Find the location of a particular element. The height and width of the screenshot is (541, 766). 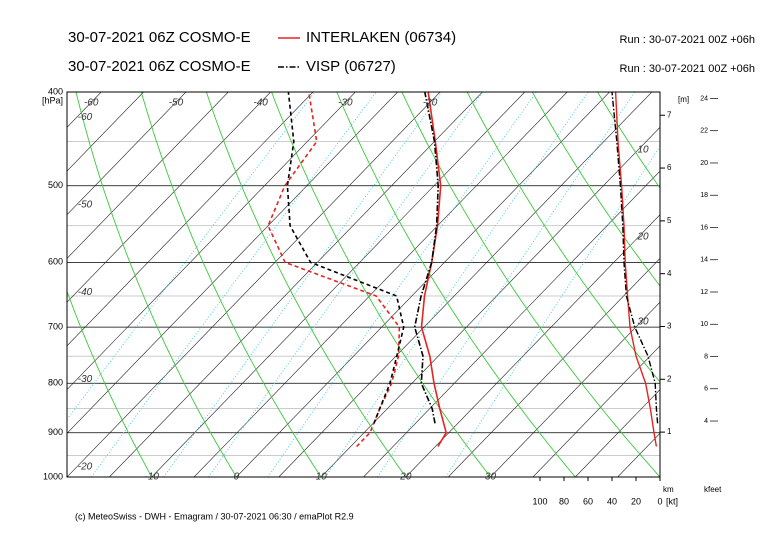

wind-axis-label: [kt] is located at coordinates (672, 501).